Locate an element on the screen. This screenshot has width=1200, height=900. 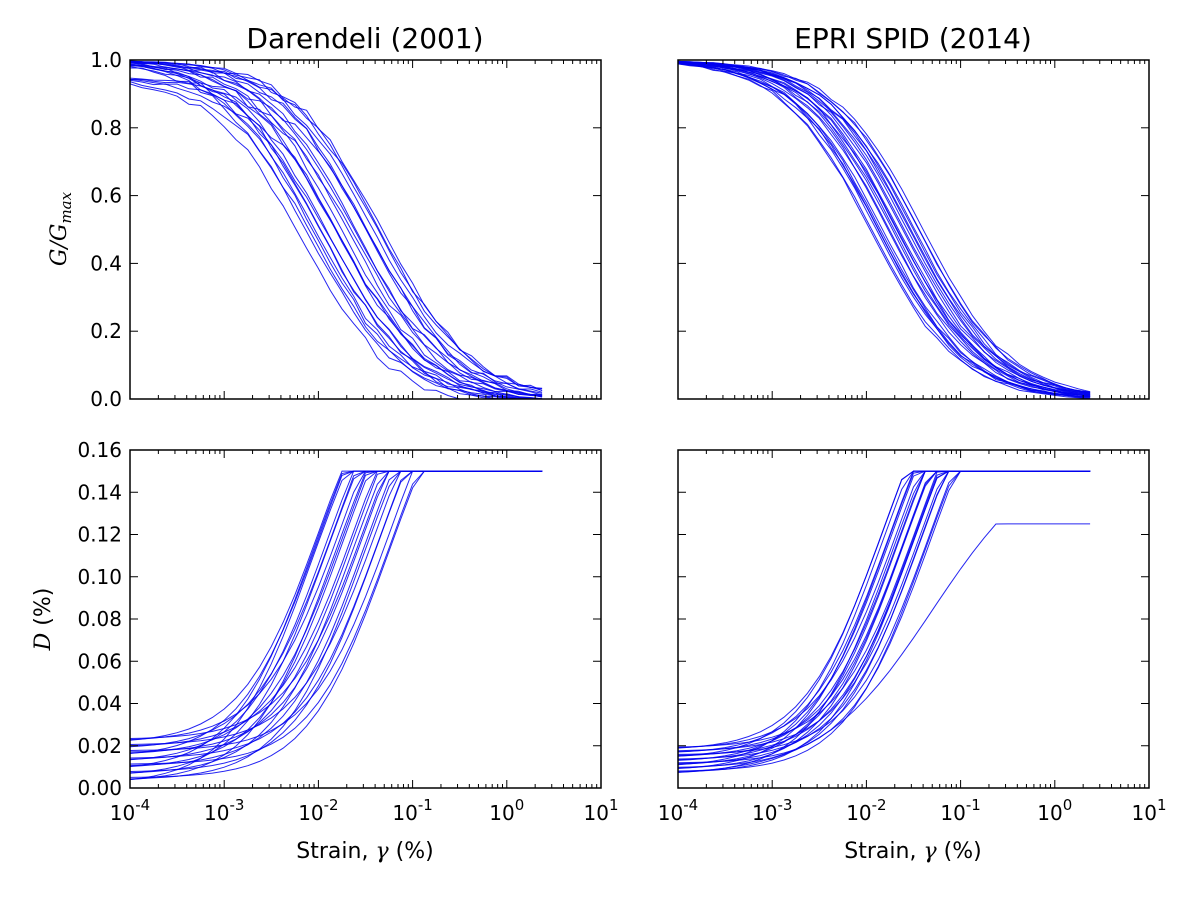
epri-damping-frame is located at coordinates (913, 619).